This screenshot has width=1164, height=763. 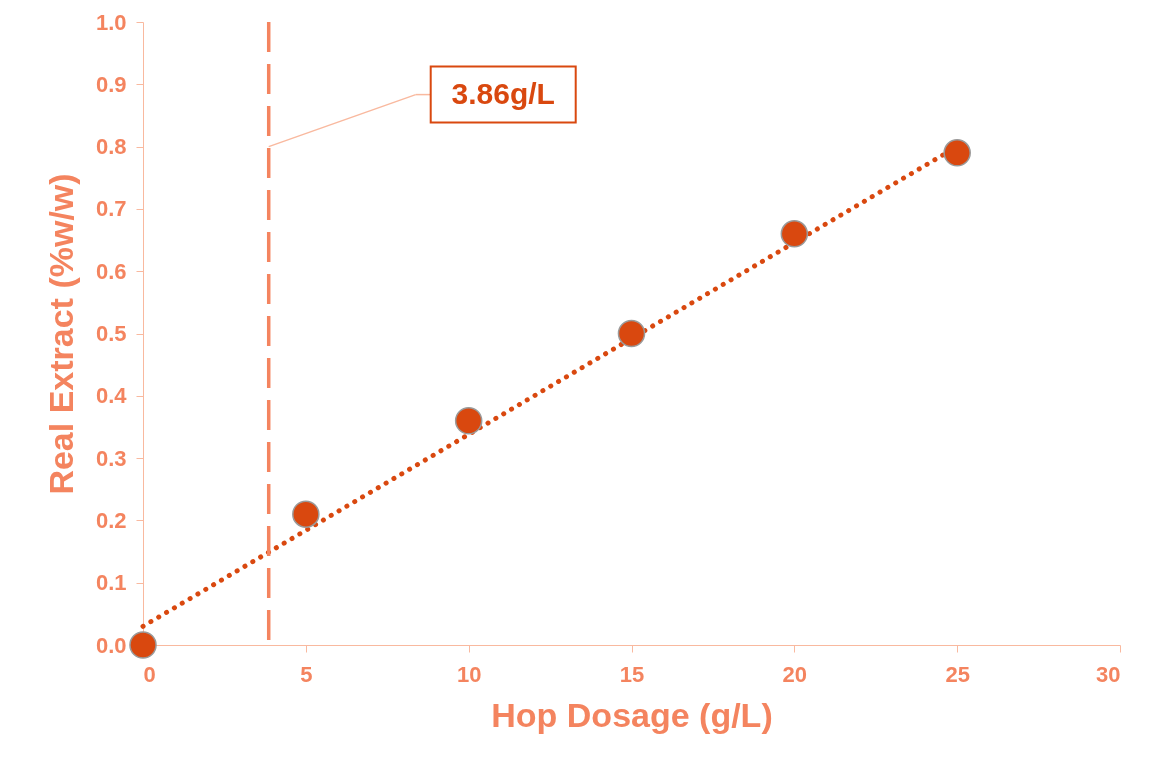 What do you see at coordinates (632, 714) in the screenshot?
I see `x-axis-title: Hop Dosage (g/L)` at bounding box center [632, 714].